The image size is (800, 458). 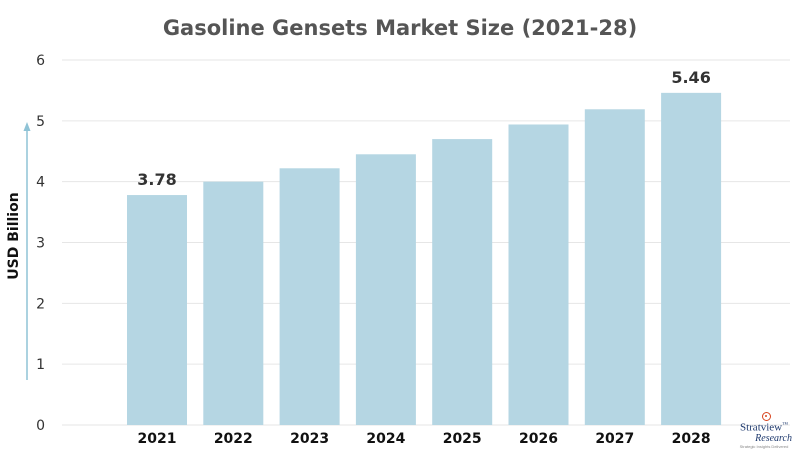 What do you see at coordinates (400, 28) in the screenshot?
I see `chart-title: Gasoline Gensets Market Size (2021-28)` at bounding box center [400, 28].